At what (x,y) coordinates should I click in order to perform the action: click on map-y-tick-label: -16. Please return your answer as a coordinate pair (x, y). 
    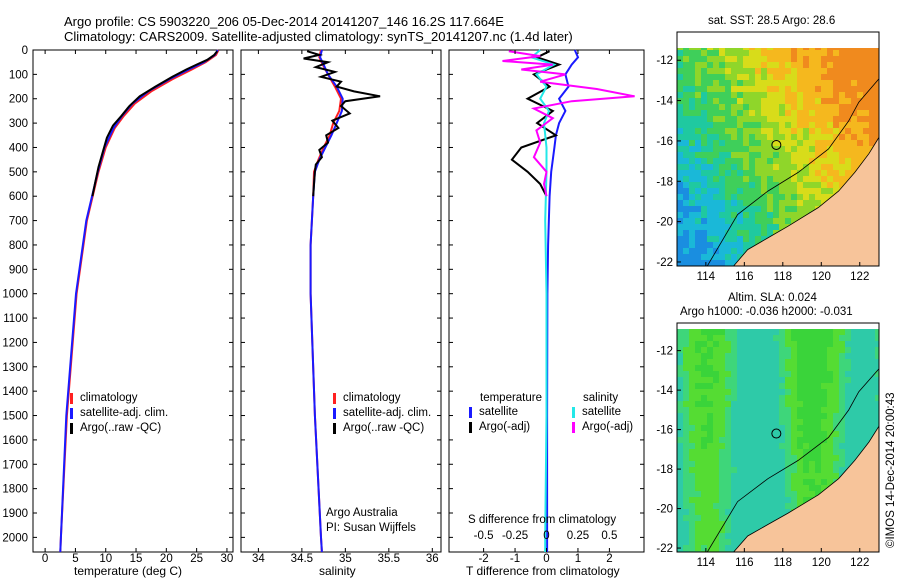
    Looking at the image, I should click on (664, 431).